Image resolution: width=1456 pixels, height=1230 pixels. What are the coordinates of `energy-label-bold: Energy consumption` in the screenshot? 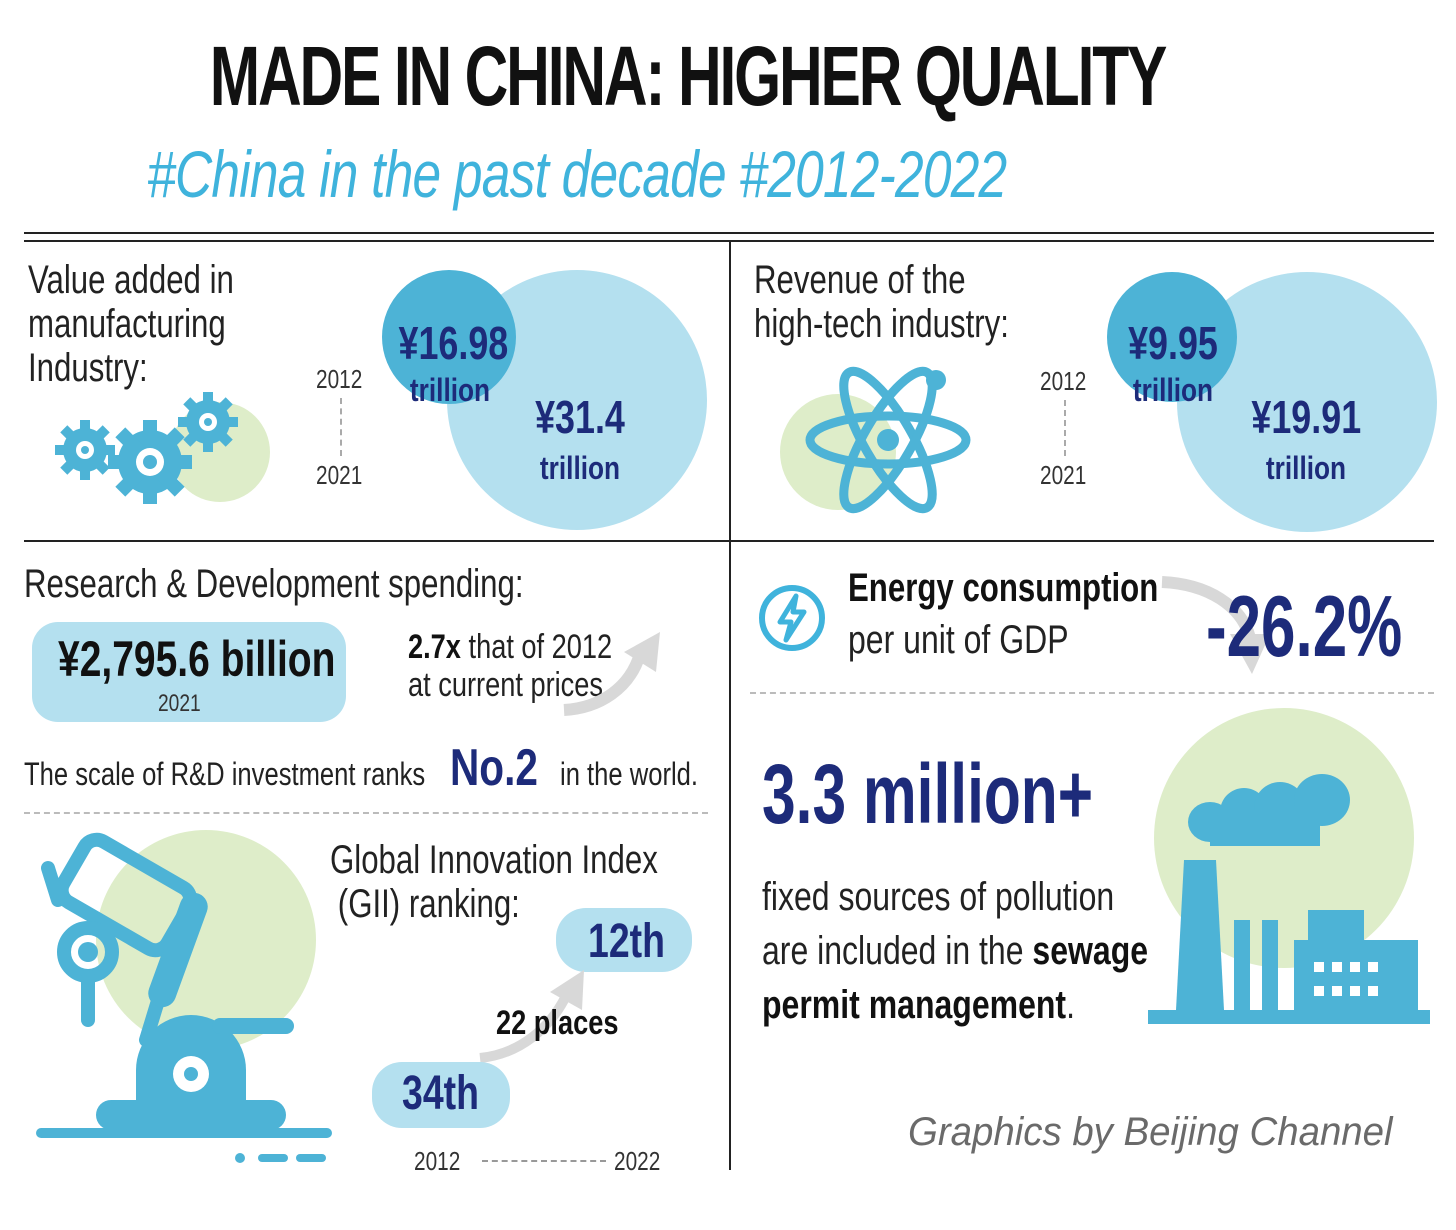 It's located at (1003, 588).